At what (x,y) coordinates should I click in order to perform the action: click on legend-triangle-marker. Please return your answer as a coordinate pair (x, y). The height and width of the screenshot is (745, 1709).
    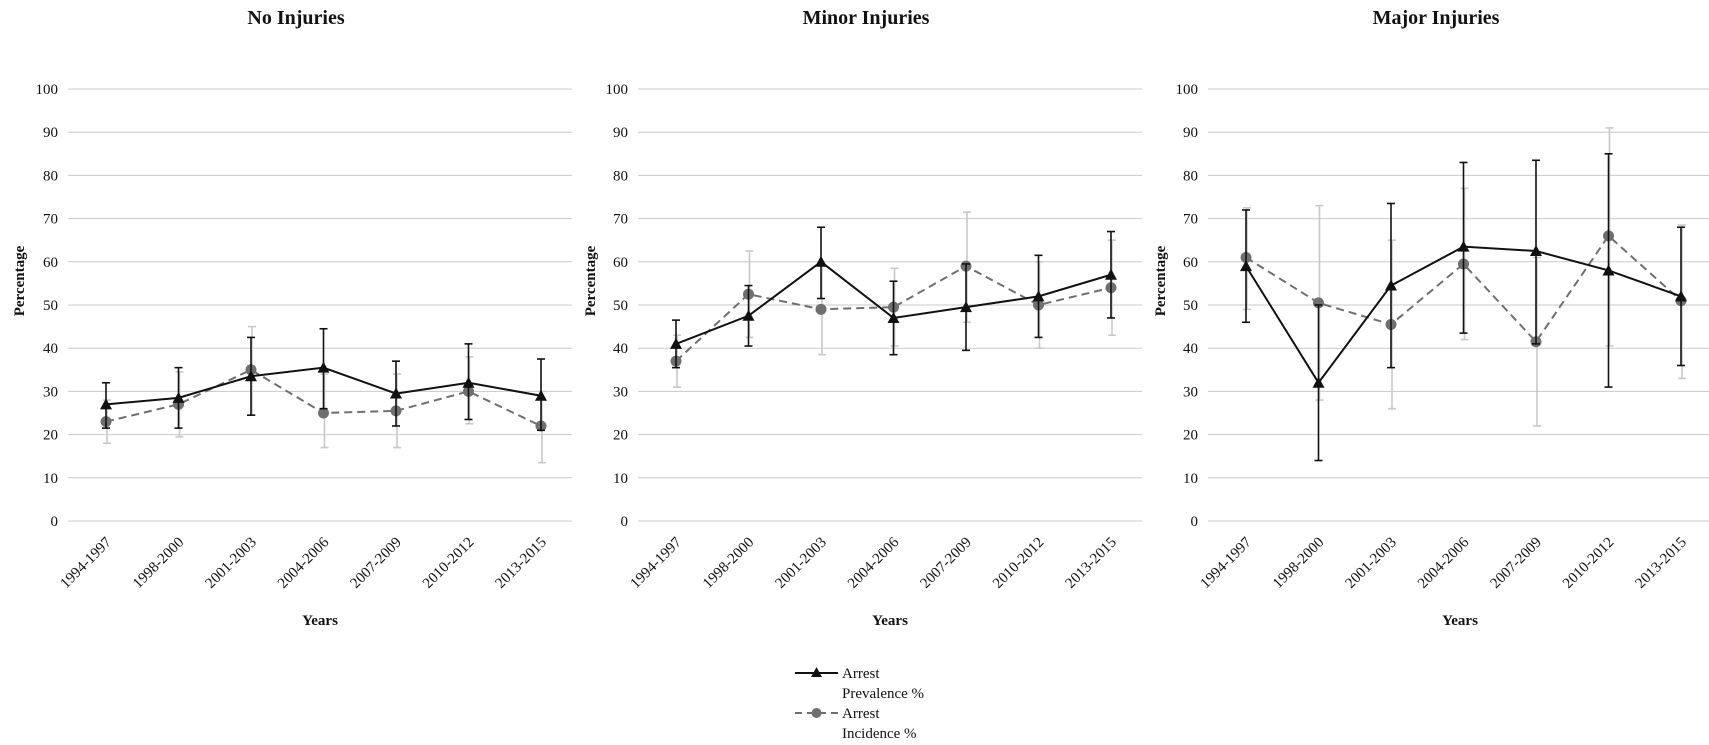
    Looking at the image, I should click on (816, 672).